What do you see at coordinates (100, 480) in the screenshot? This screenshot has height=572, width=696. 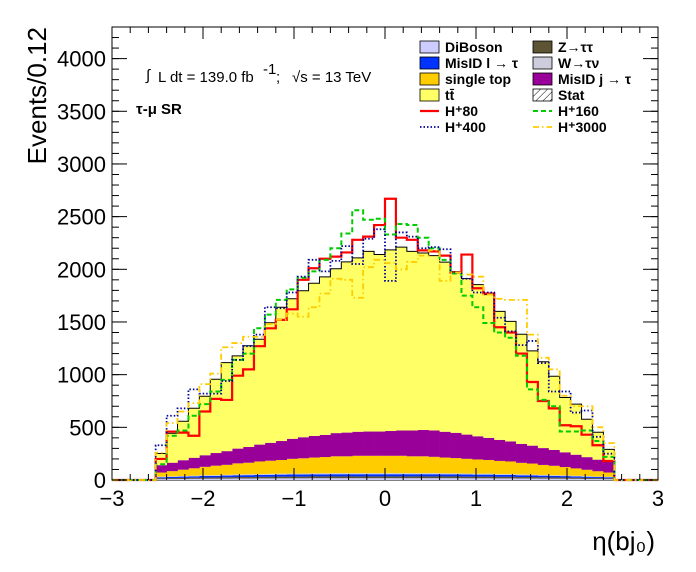 I see `y-tick-label: 0` at bounding box center [100, 480].